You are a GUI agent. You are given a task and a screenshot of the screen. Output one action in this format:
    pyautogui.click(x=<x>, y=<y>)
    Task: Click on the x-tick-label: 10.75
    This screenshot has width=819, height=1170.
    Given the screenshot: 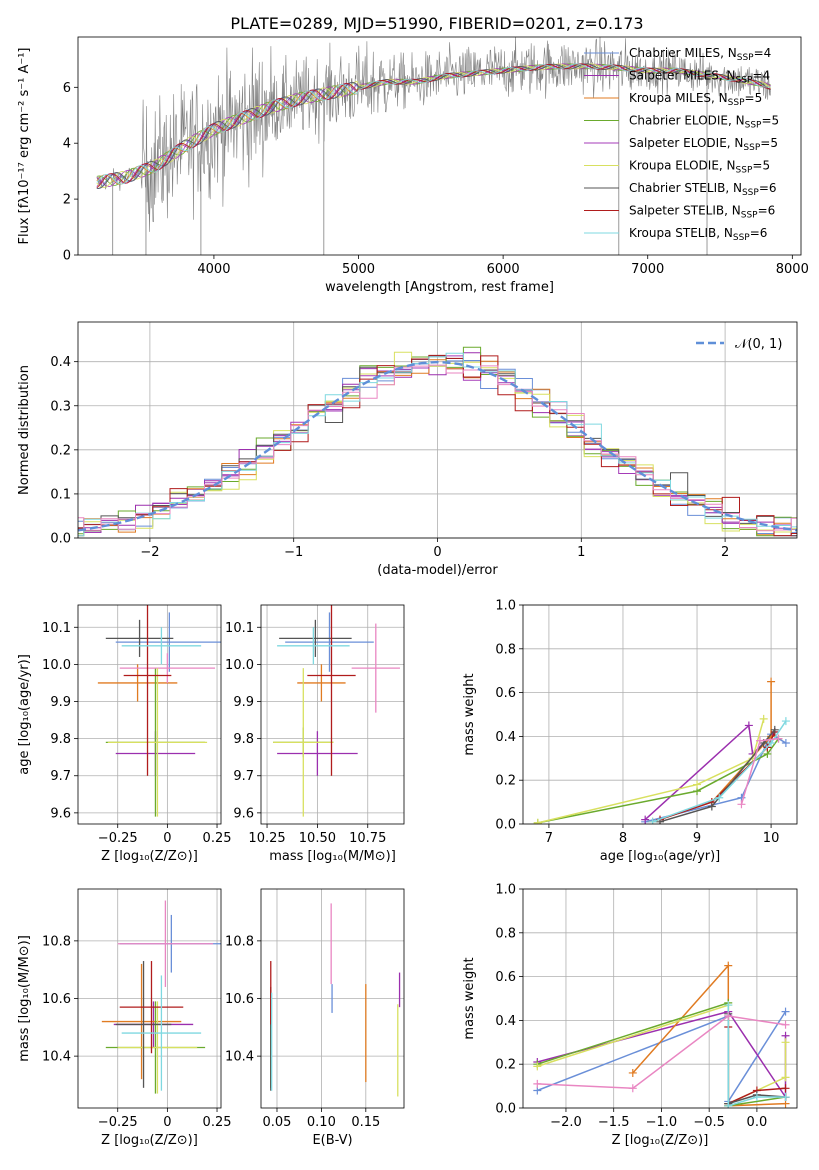 What is the action you would take?
    pyautogui.click(x=367, y=838)
    